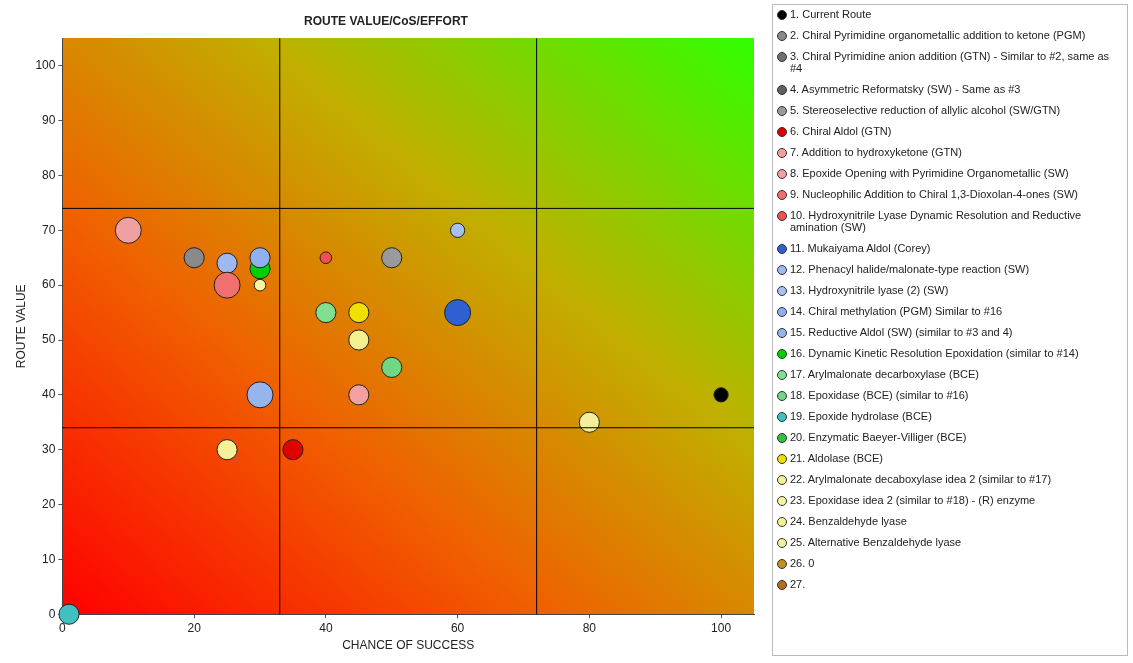 Image resolution: width=1133 pixels, height=663 pixels. What do you see at coordinates (49, 449) in the screenshot?
I see `y-tick-label: 30` at bounding box center [49, 449].